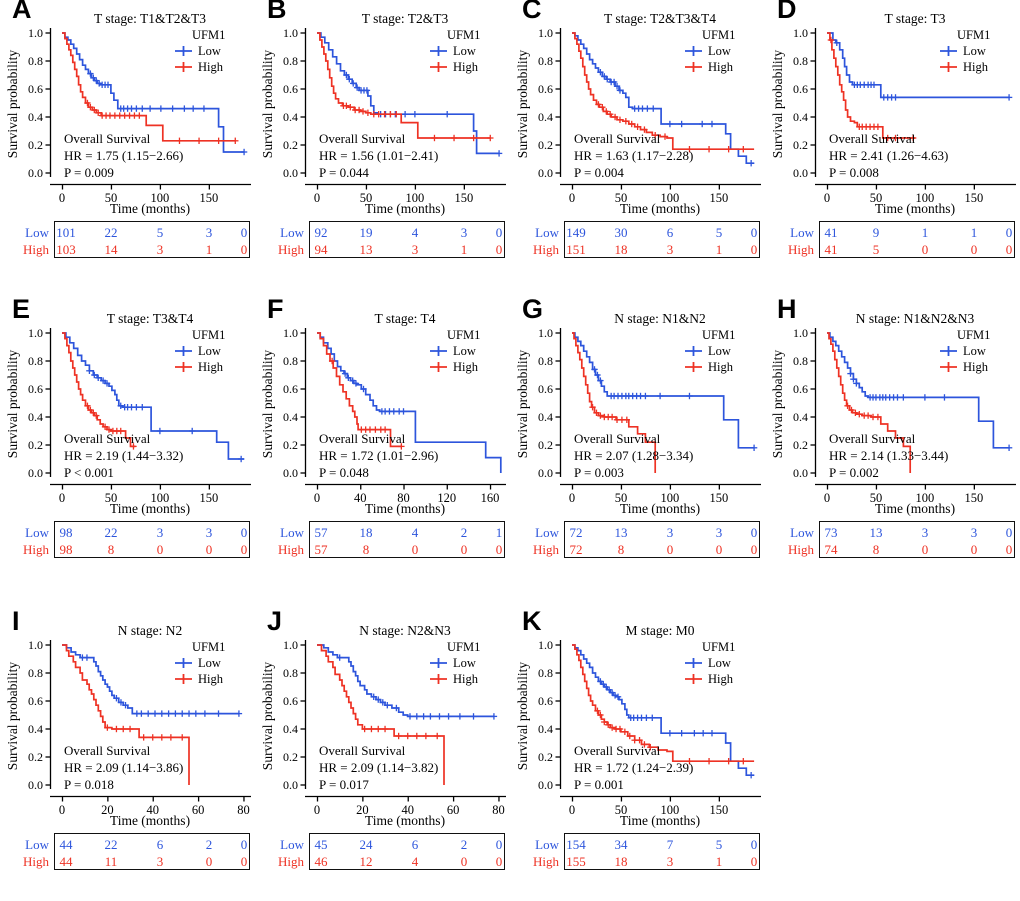 The width and height of the screenshot is (1020, 901). What do you see at coordinates (446, 498) in the screenshot?
I see `x-tick-label: 120` at bounding box center [446, 498].